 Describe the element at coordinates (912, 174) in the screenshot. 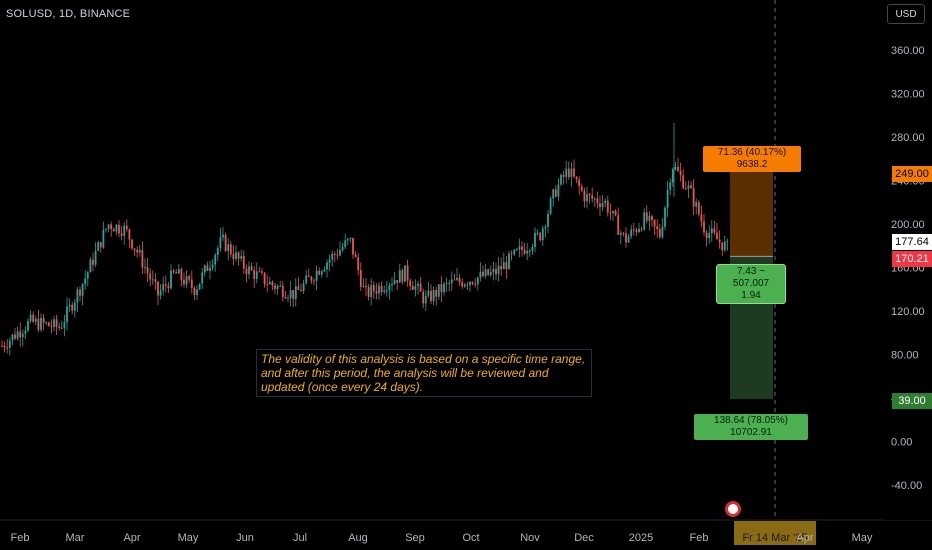

I see `target-price-tag: 249.00` at that location.